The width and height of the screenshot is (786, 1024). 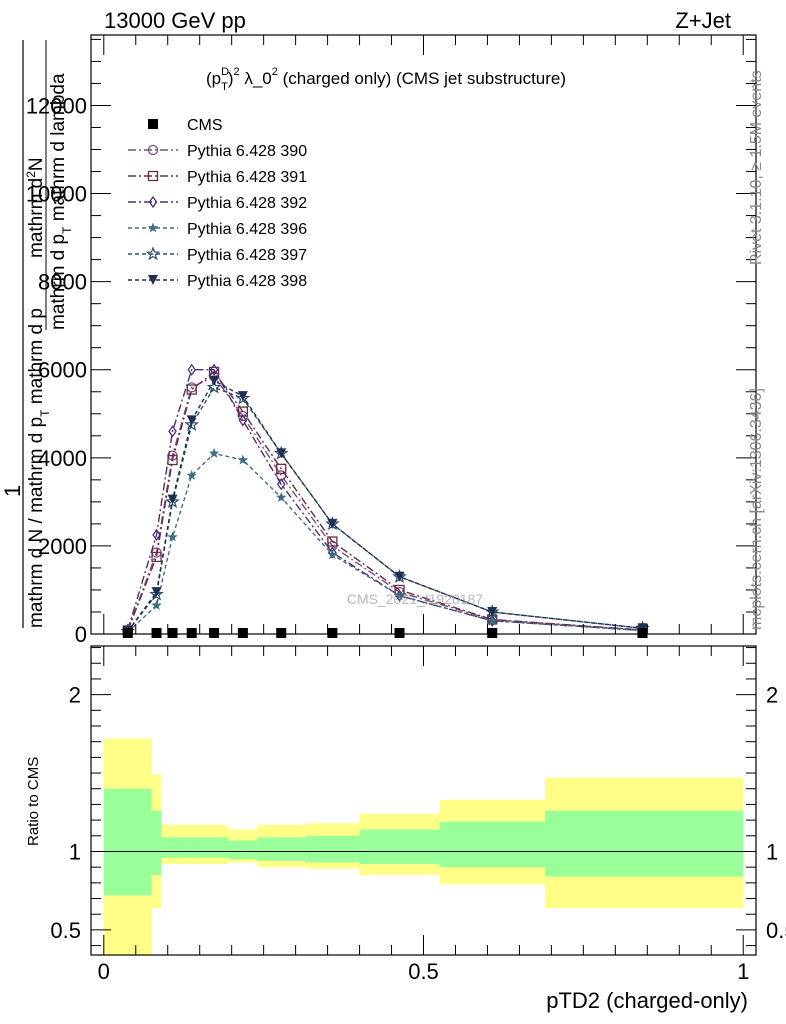 I want to click on ylabel-numerator: mathrm d2N, so click(x=35, y=207).